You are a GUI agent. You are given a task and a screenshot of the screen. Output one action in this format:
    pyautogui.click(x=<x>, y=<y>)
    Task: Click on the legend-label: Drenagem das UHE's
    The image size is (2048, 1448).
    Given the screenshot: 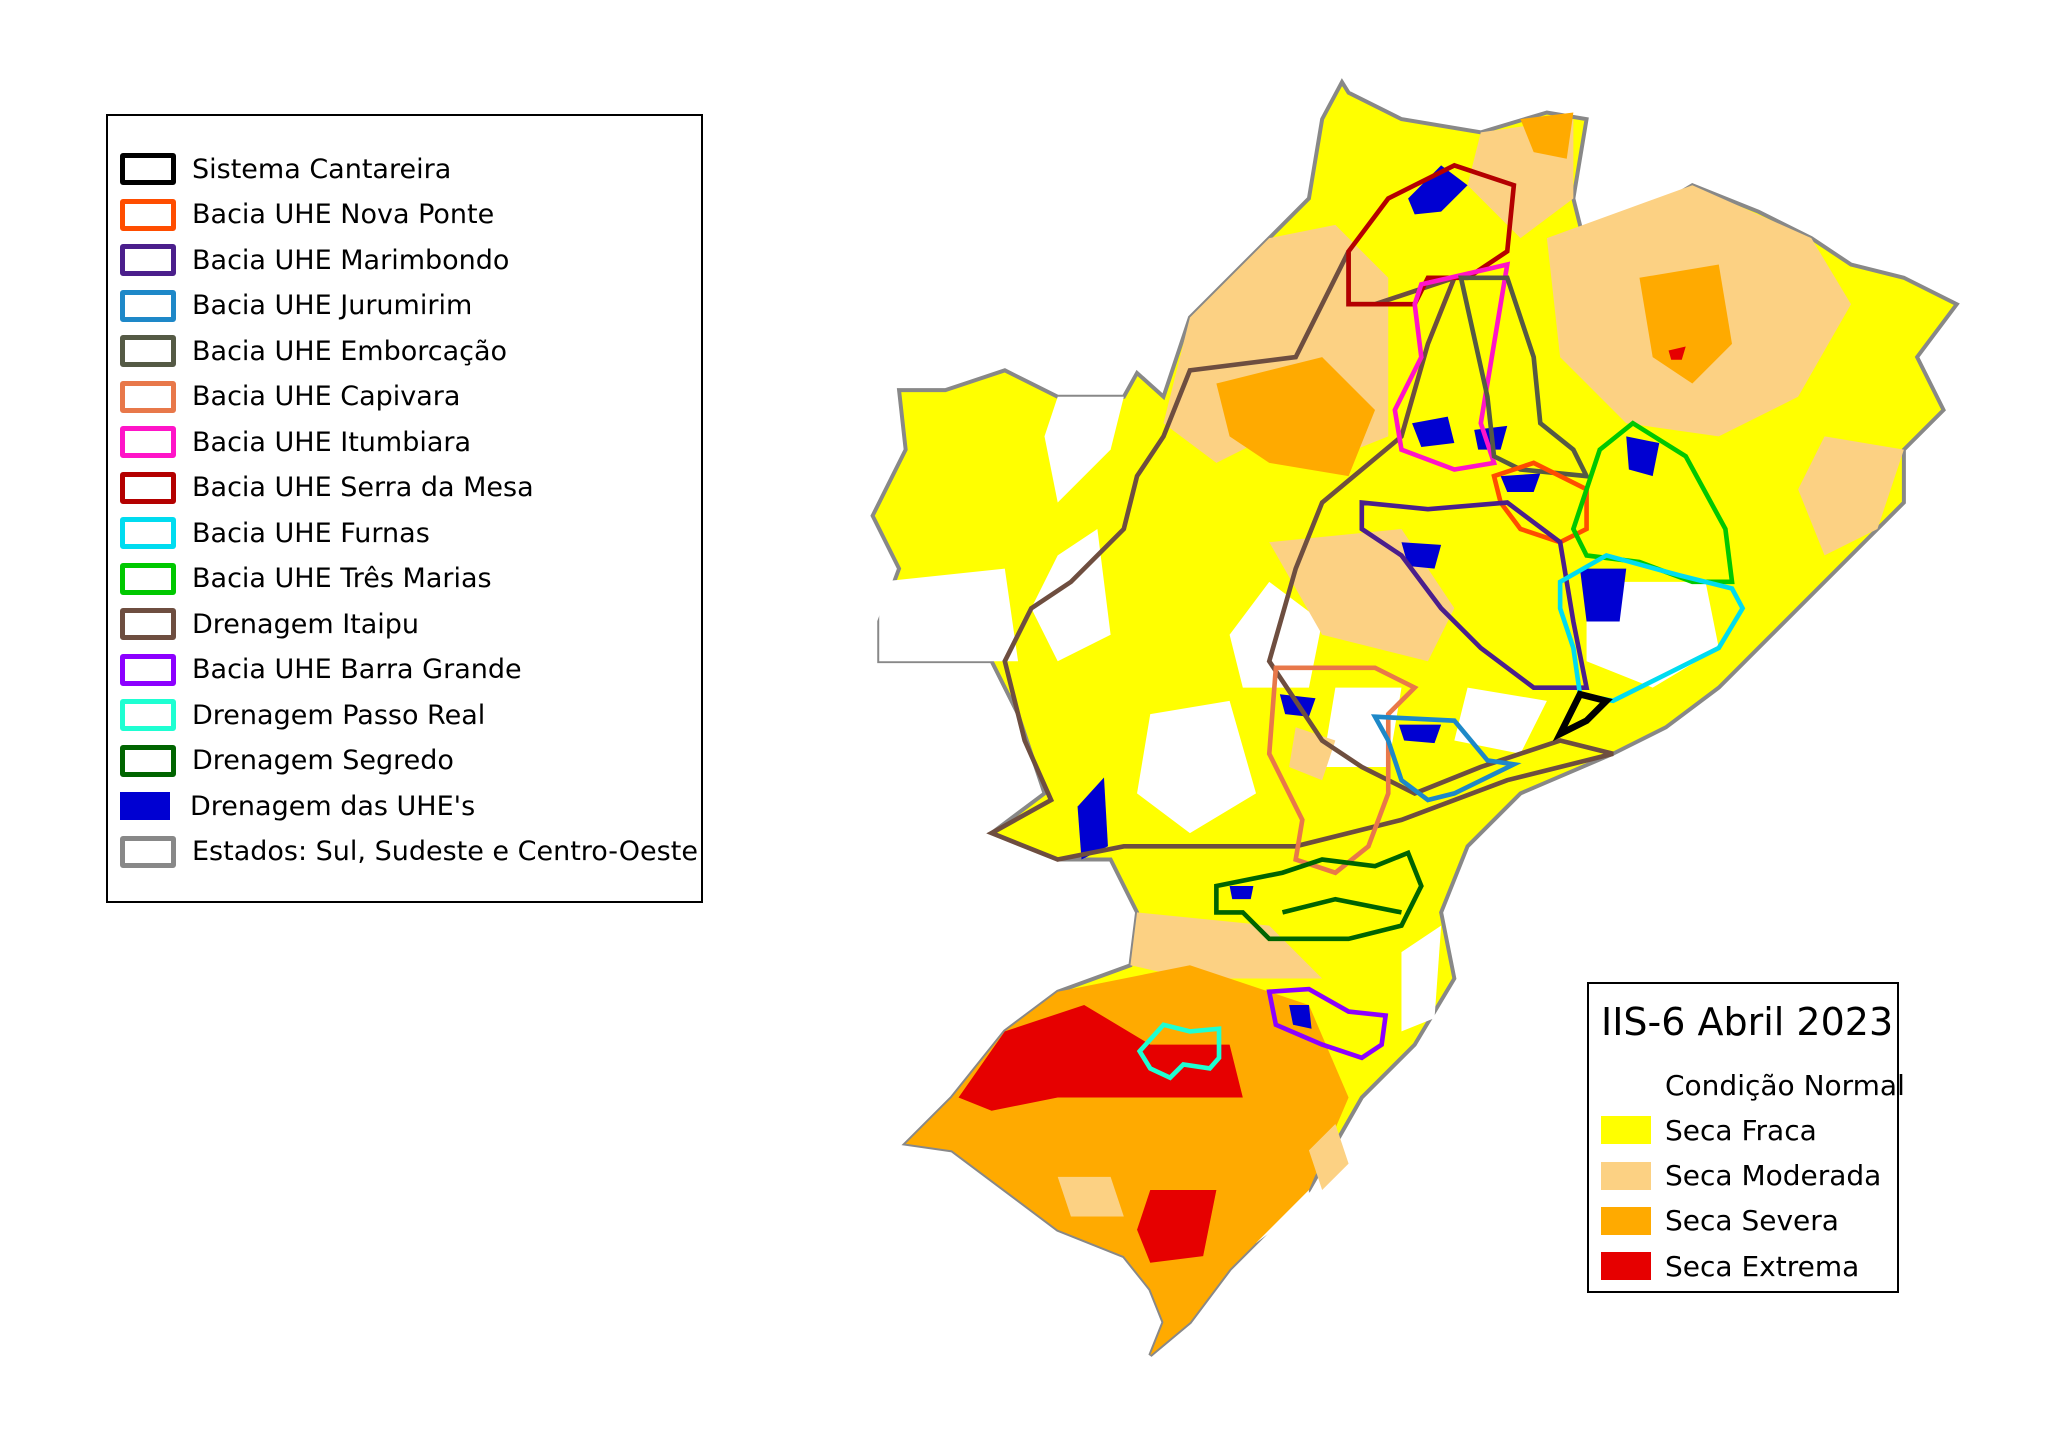 What is the action you would take?
    pyautogui.click(x=333, y=806)
    